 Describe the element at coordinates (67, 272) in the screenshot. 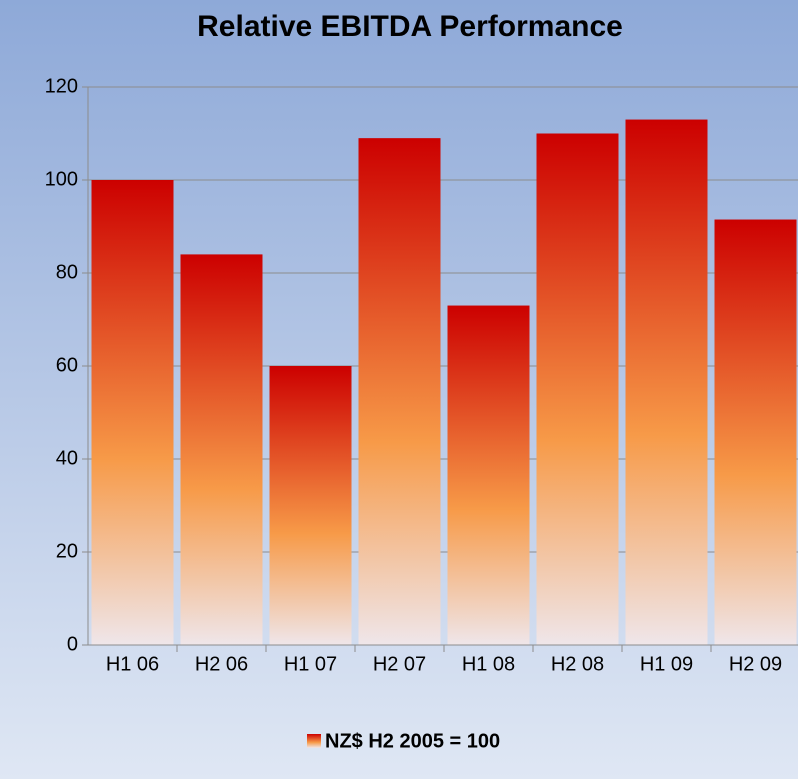

I see `y-tick-label: 80` at that location.